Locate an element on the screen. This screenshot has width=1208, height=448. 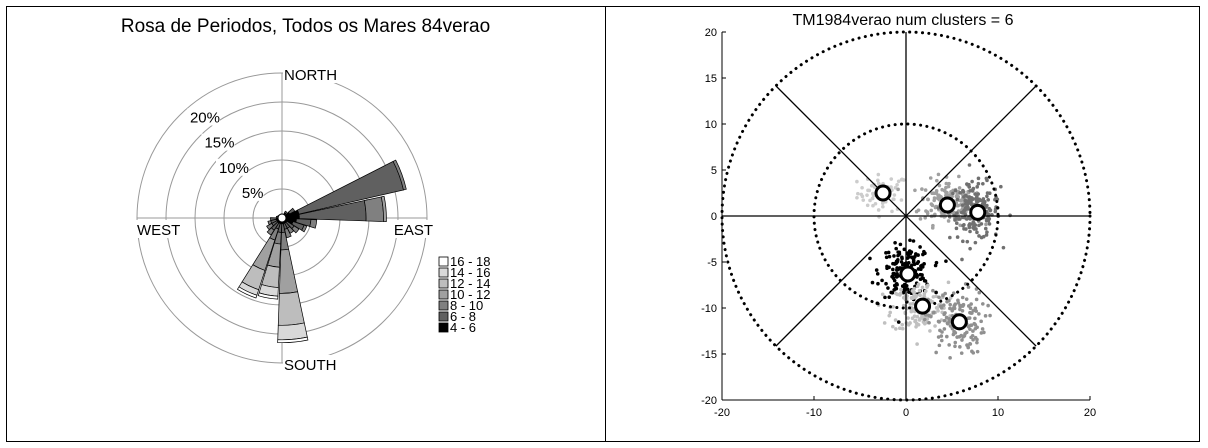
wind-rose-title: Rosa de Periodos, Todos os Mares 84verao is located at coordinates (305, 26).